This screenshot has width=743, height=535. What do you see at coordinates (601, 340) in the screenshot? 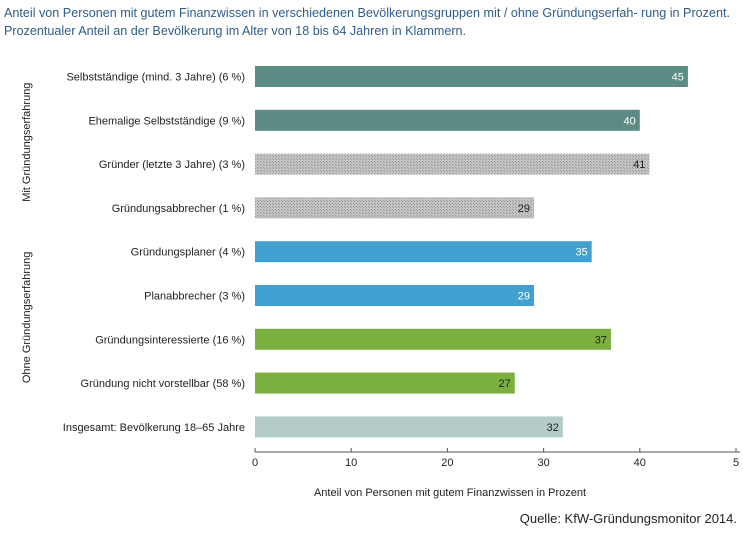
I see `data-label: 37` at bounding box center [601, 340].